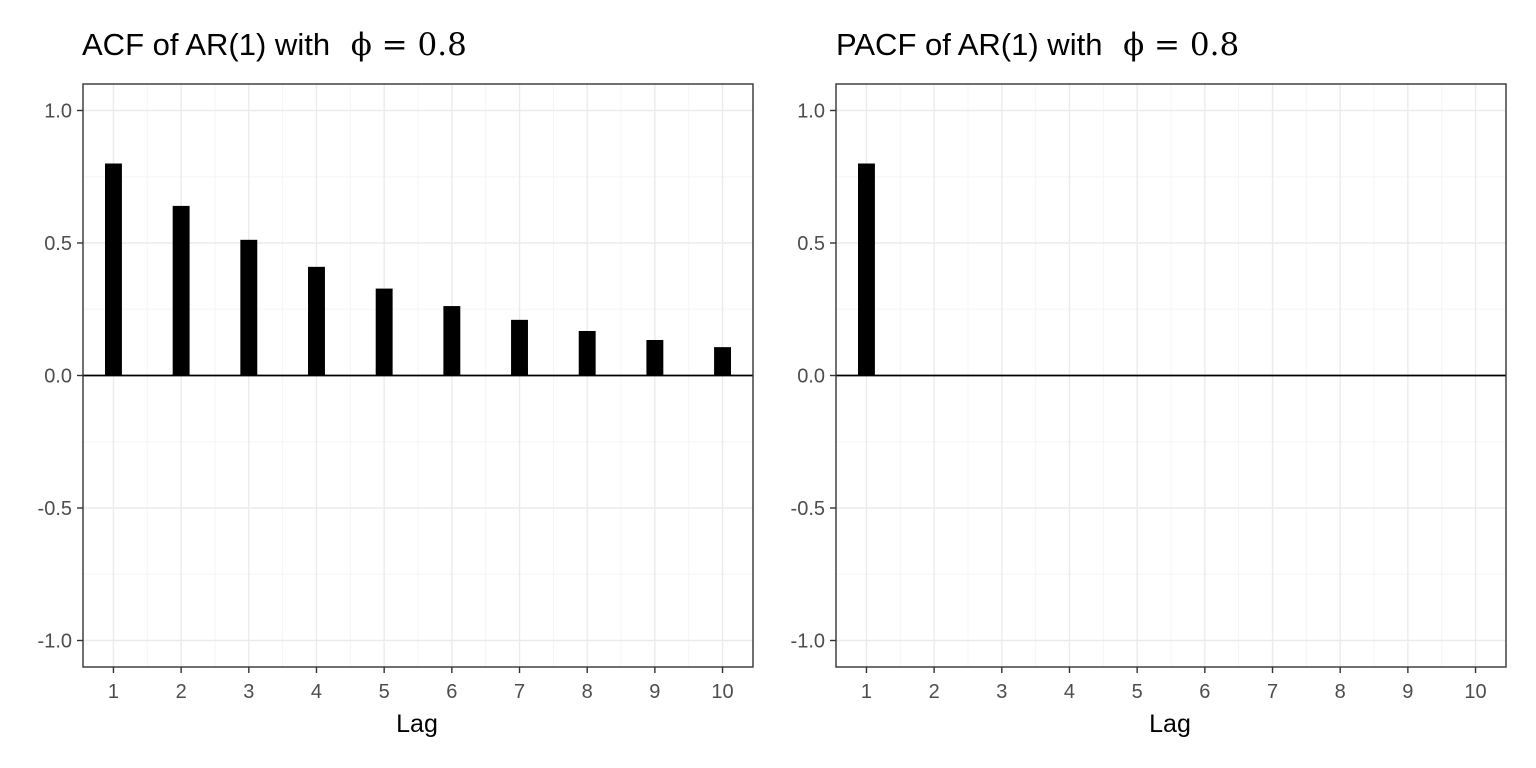 The width and height of the screenshot is (1536, 768). What do you see at coordinates (58, 112) in the screenshot?
I see `acf-y-tick-label: 1.0` at bounding box center [58, 112].